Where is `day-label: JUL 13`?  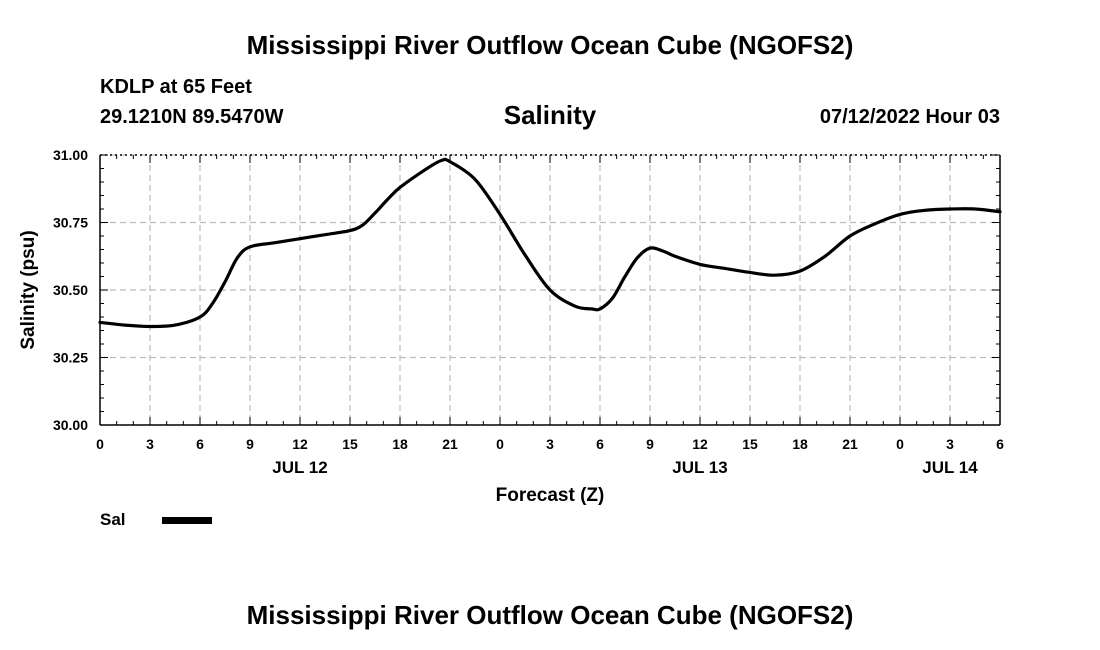
day-label: JUL 13 is located at coordinates (699, 467).